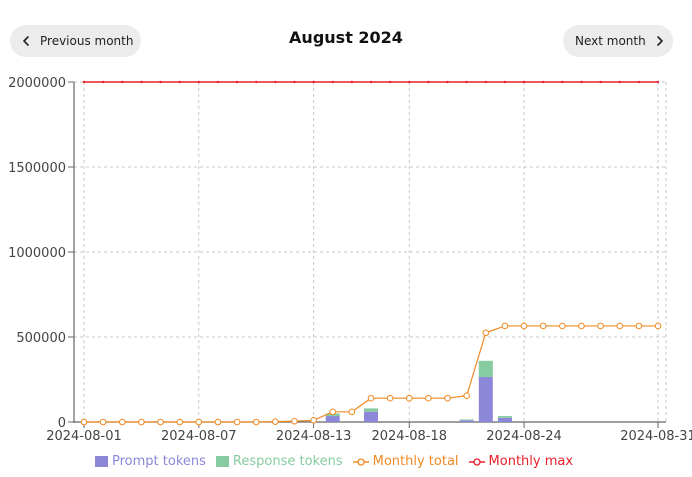 This screenshot has height=477, width=692. I want to click on x-tick-label: 2024-08-07, so click(199, 436).